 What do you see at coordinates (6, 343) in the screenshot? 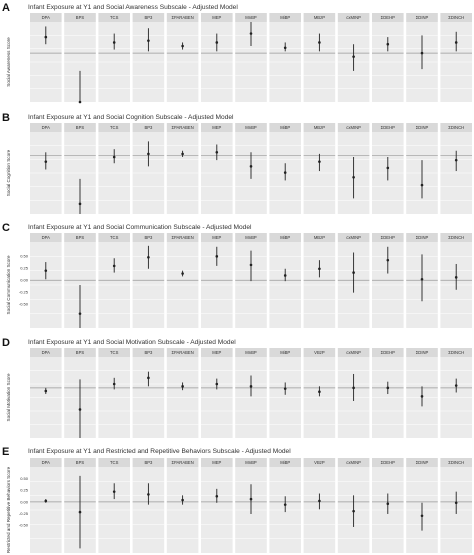
I see `panel-letter: D` at bounding box center [6, 343].